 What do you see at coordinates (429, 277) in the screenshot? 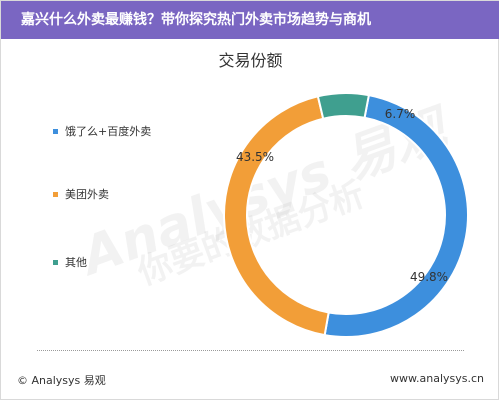
I see `data-label-0: 49.8%` at bounding box center [429, 277].